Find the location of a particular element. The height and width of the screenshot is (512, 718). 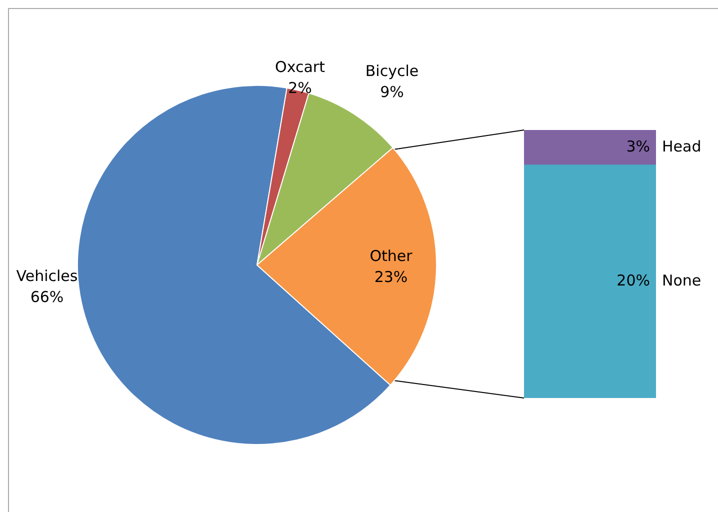

series-label: None is located at coordinates (682, 280).